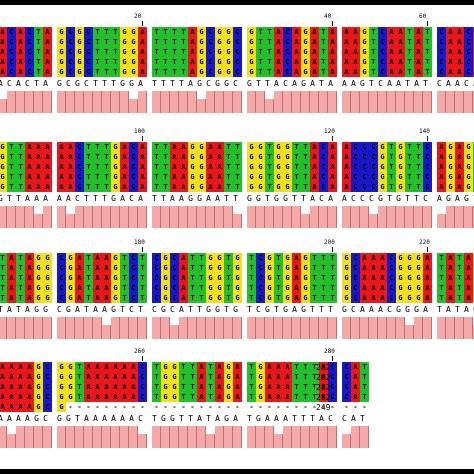  Describe the element at coordinates (292, 309) in the screenshot. I see `consensus-sequence: TCGTGAGTTT` at that location.